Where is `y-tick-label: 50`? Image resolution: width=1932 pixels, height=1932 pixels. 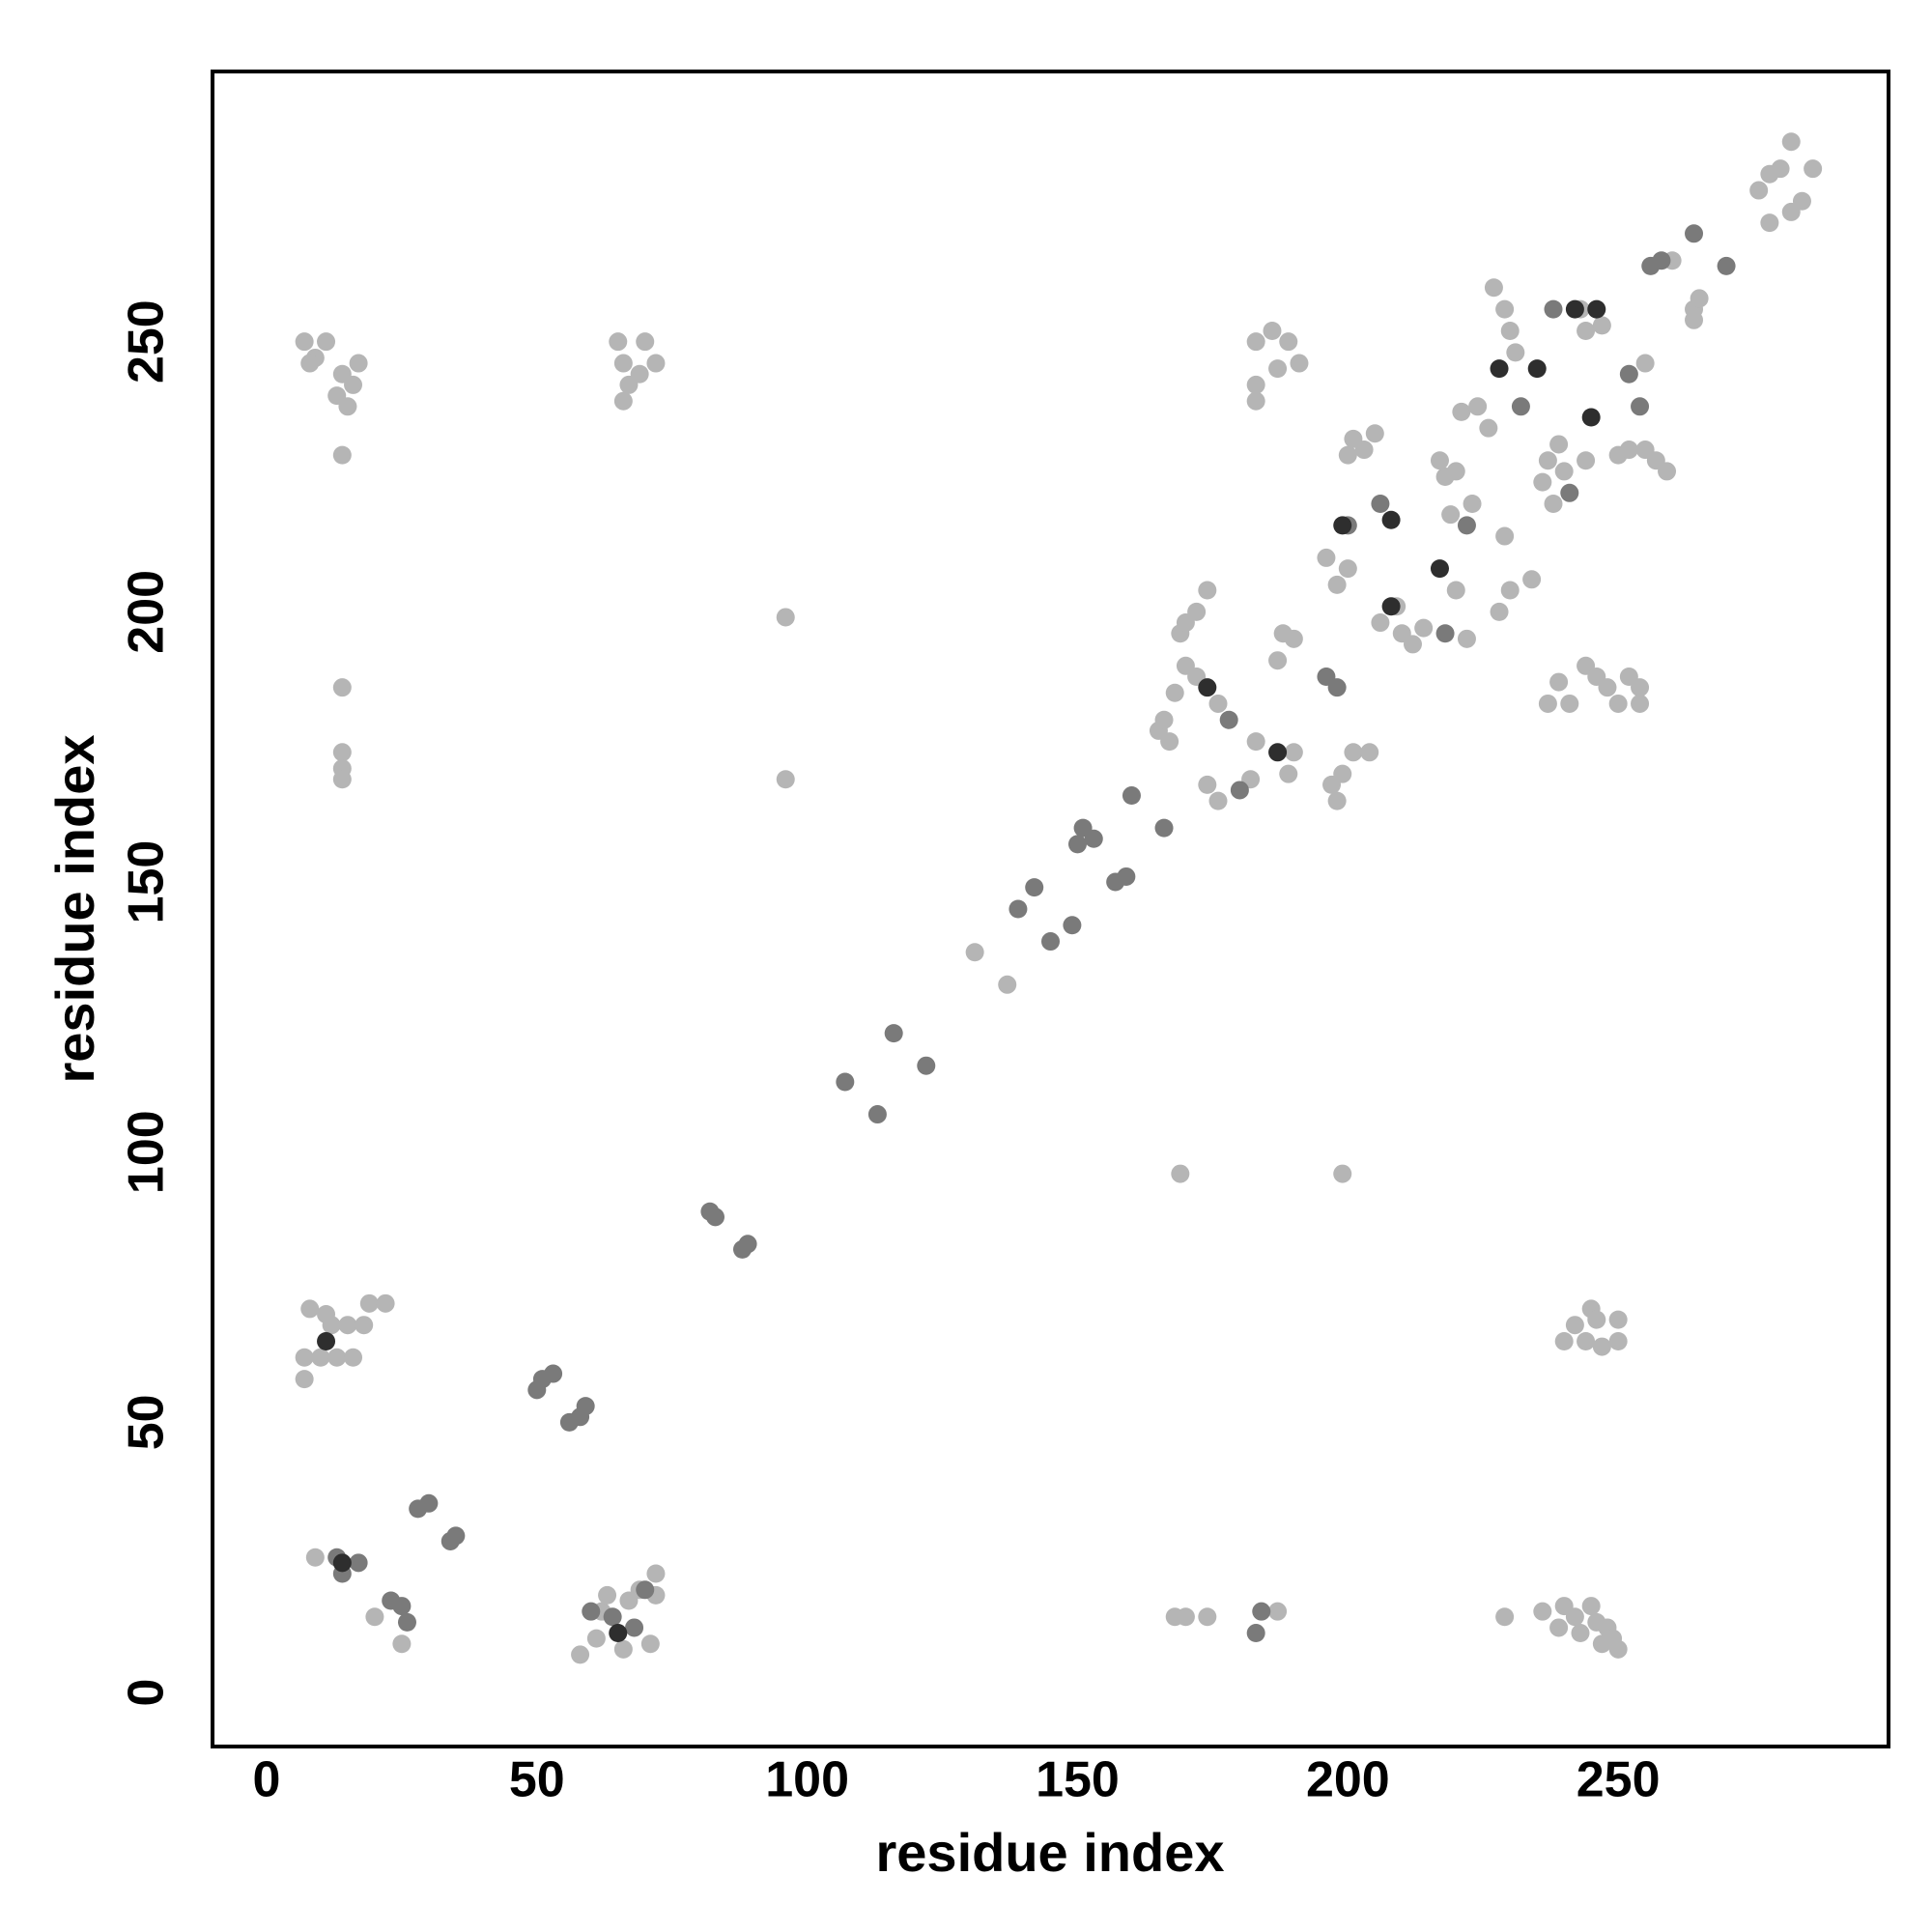
y-tick-label: 50 is located at coordinates (147, 1422).